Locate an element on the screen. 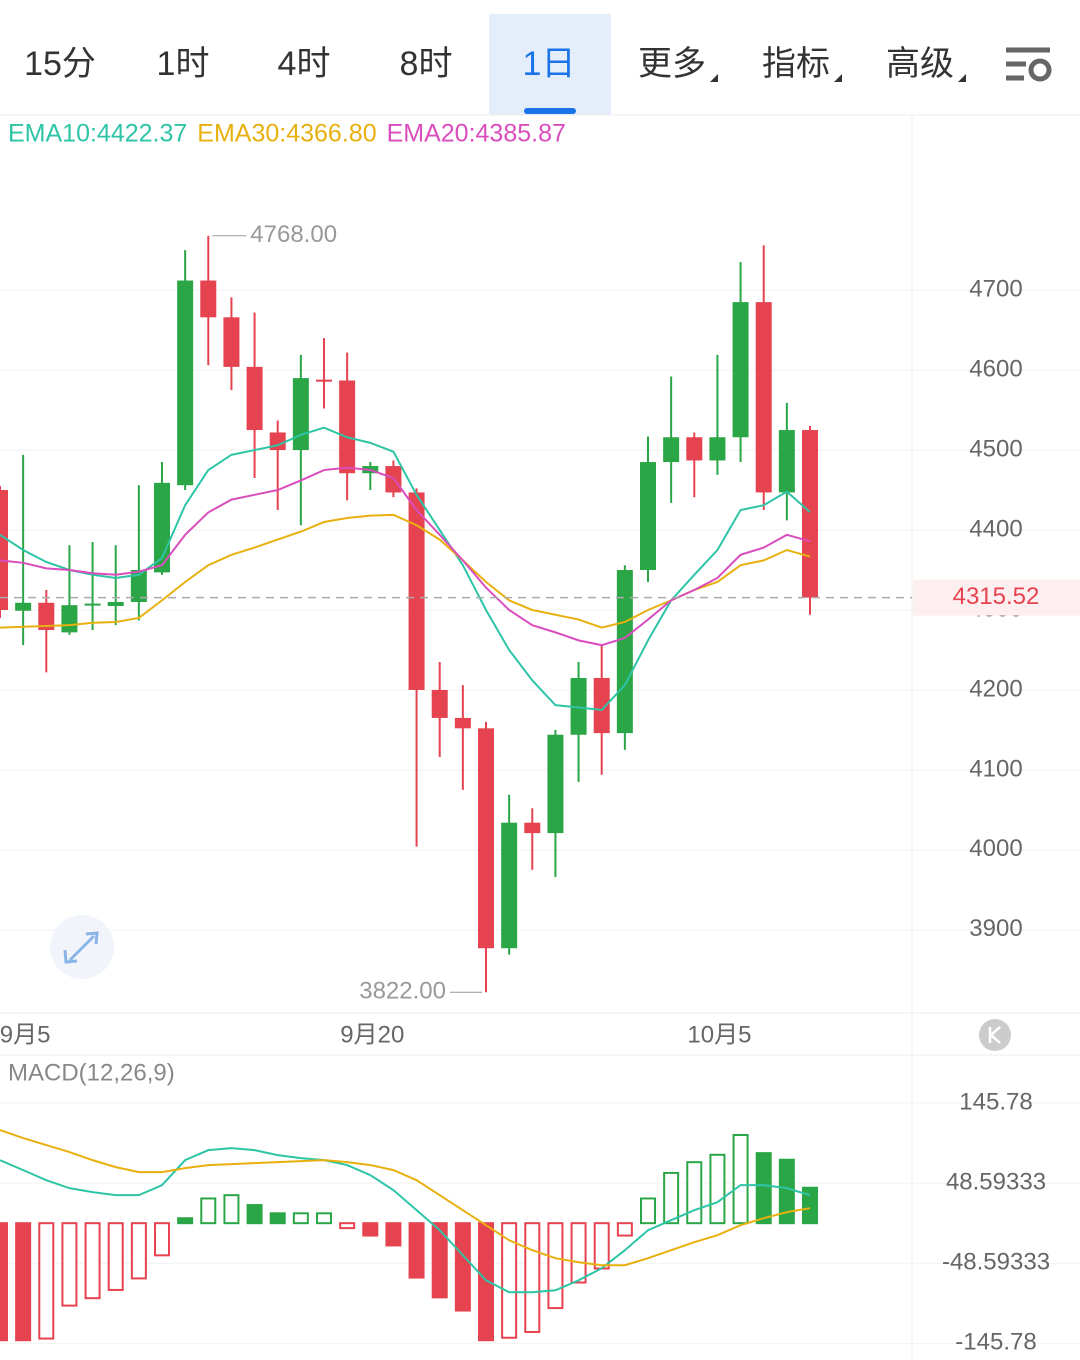 The height and width of the screenshot is (1360, 1080). y-tick-label: 4600 is located at coordinates (995, 368).